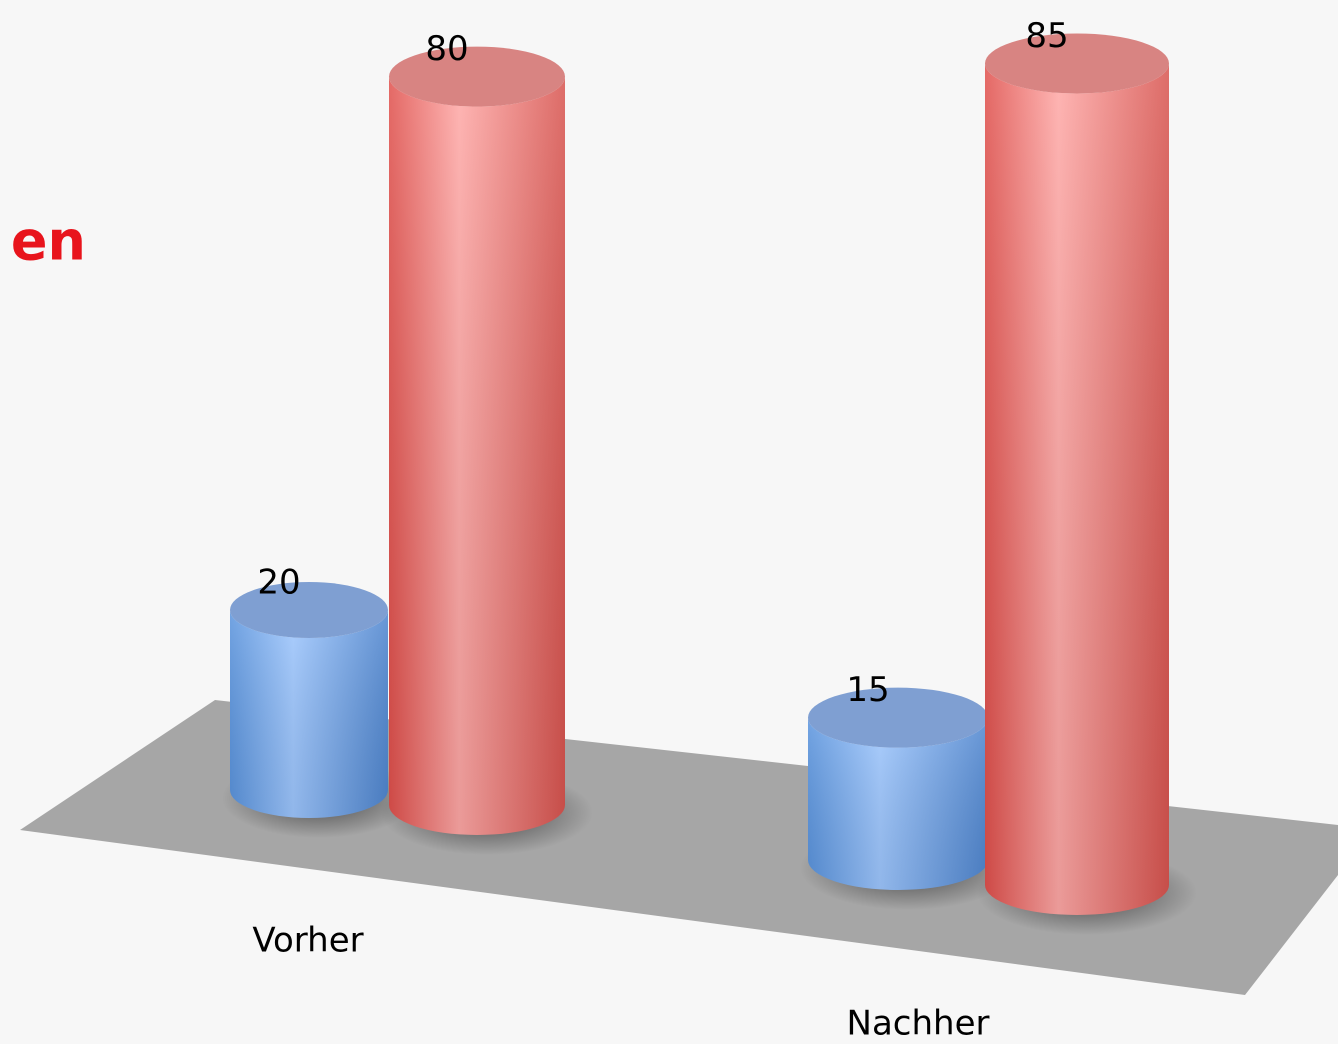  I want to click on data-label: 20, so click(278, 583).